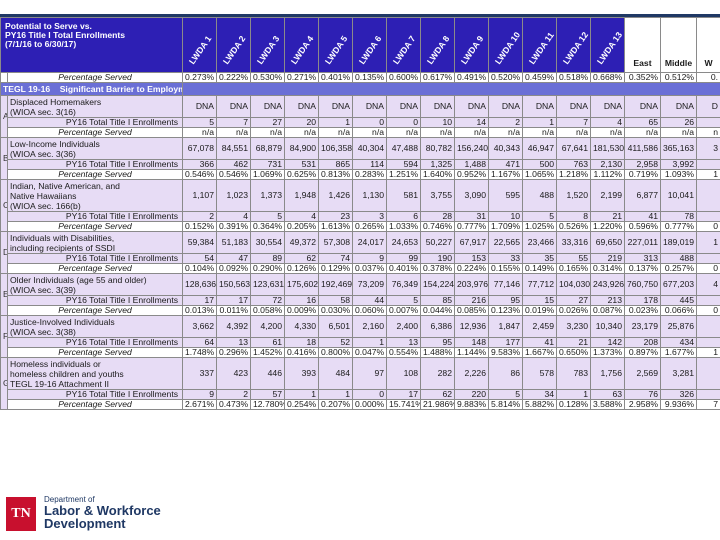 The width and height of the screenshot is (720, 540). Describe the element at coordinates (403, 268) in the screenshot. I see `percentage-cell: 0.401%` at that location.